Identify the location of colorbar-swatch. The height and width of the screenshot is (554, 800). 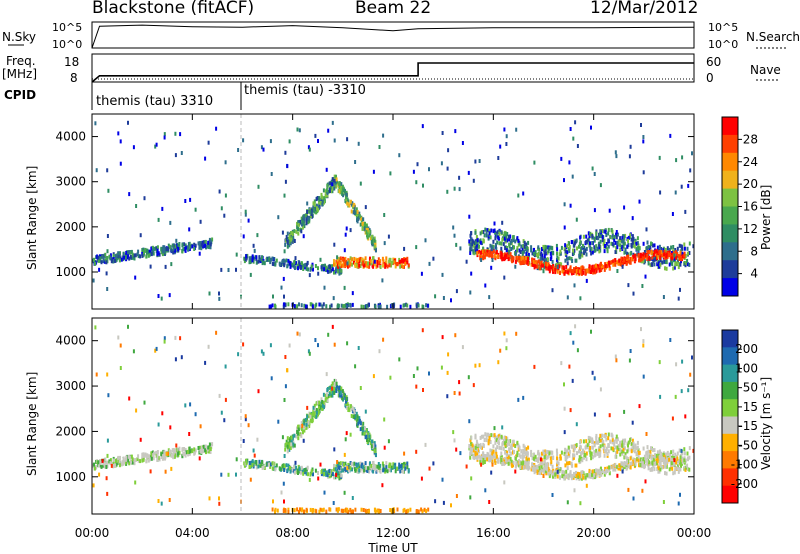
(730, 477).